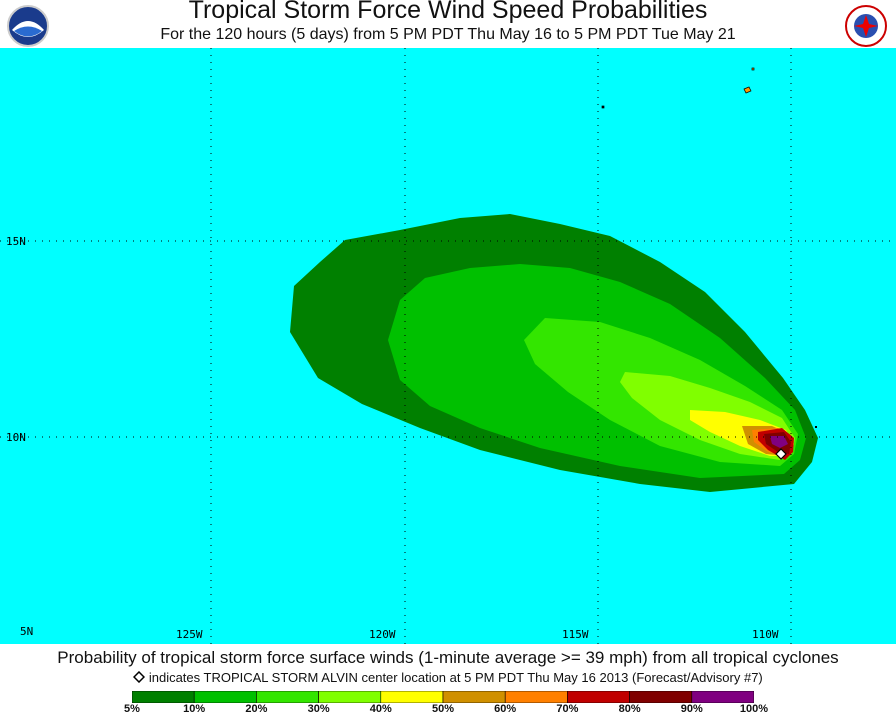 Image resolution: width=896 pixels, height=716 pixels. I want to click on legend-label: 80%, so click(629, 709).